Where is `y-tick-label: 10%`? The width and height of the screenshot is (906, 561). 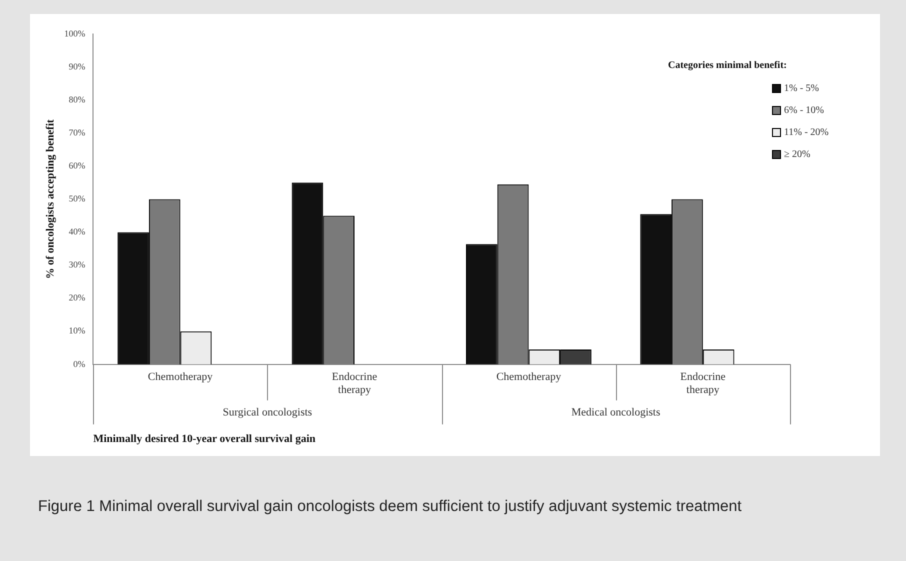
y-tick-label: 10% is located at coordinates (77, 331).